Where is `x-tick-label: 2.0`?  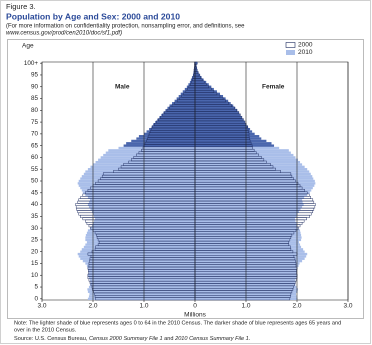
x-tick-label: 2.0 is located at coordinates (92, 306).